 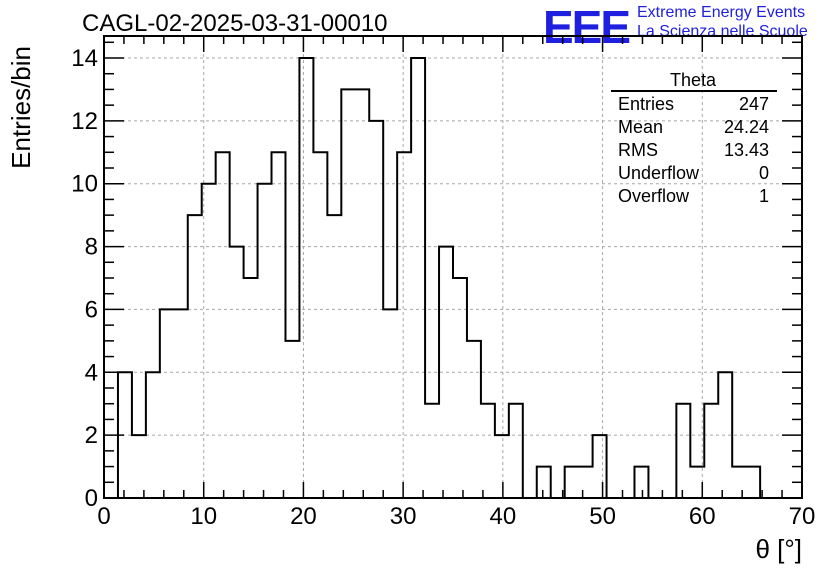 What do you see at coordinates (84, 58) in the screenshot?
I see `y-tick-label: 14` at bounding box center [84, 58].